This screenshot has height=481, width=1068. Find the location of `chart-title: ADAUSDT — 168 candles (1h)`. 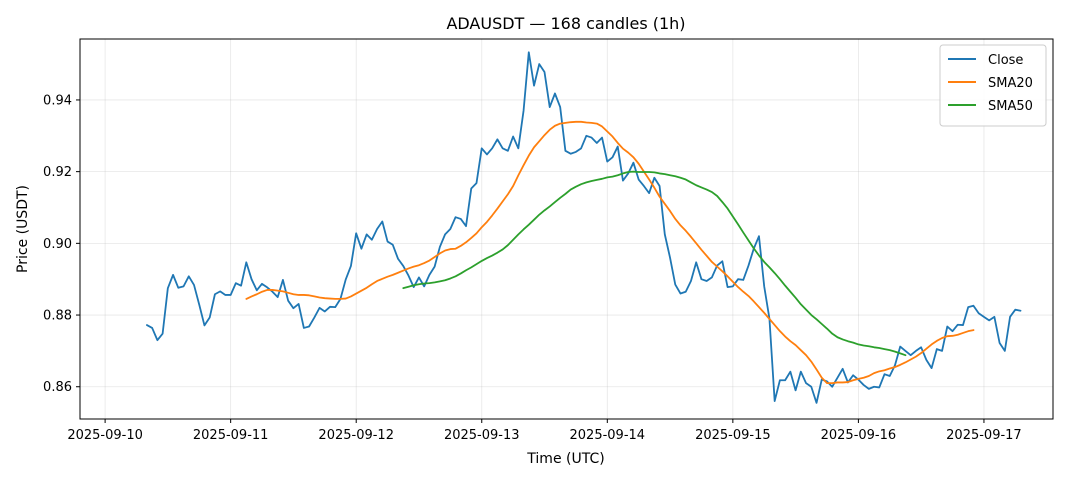

chart-title: ADAUSDT — 168 candles (1h) is located at coordinates (565, 23).